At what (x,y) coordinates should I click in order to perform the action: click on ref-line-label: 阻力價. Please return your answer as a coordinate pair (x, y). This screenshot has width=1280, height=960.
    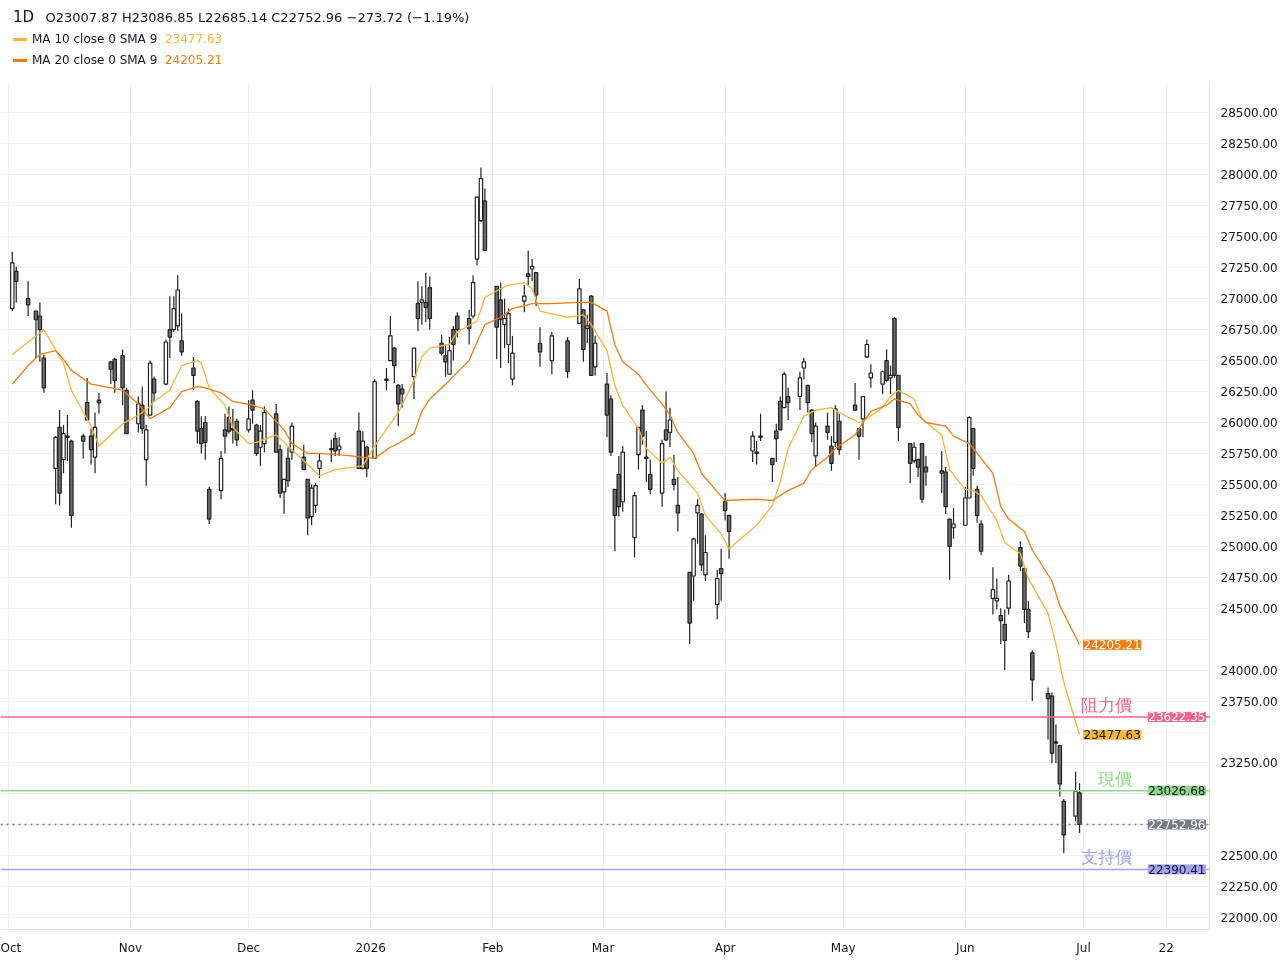
    Looking at the image, I should click on (1106, 704).